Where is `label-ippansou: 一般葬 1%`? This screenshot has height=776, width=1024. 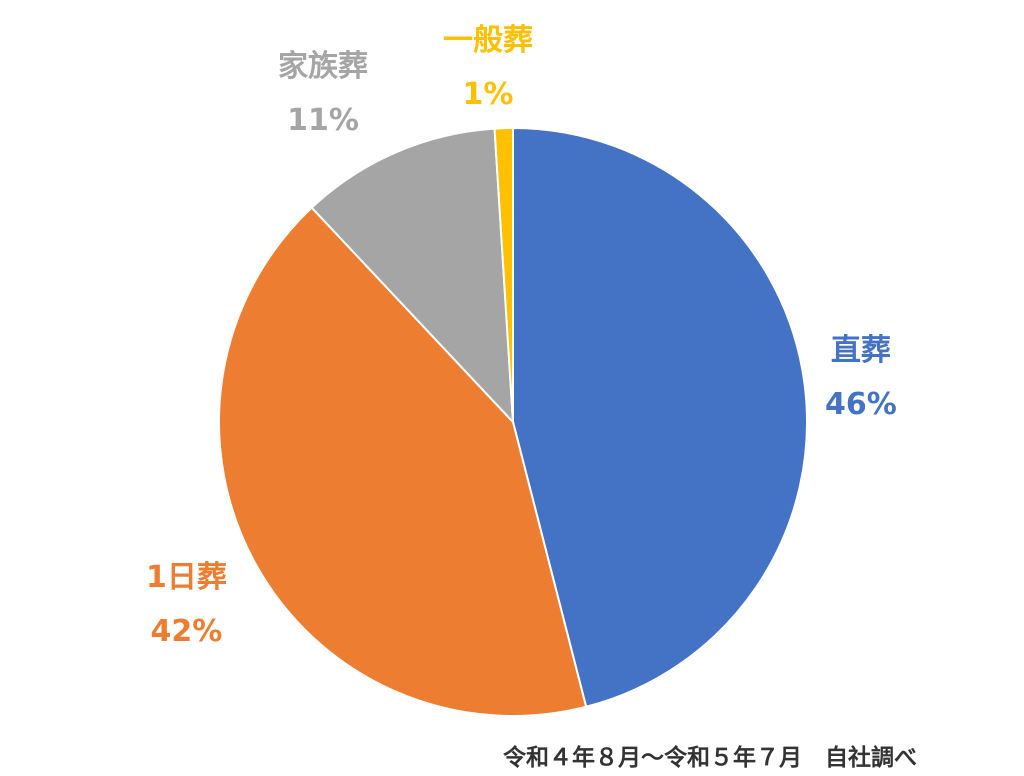 label-ippansou: 一般葬 1% is located at coordinates (488, 68).